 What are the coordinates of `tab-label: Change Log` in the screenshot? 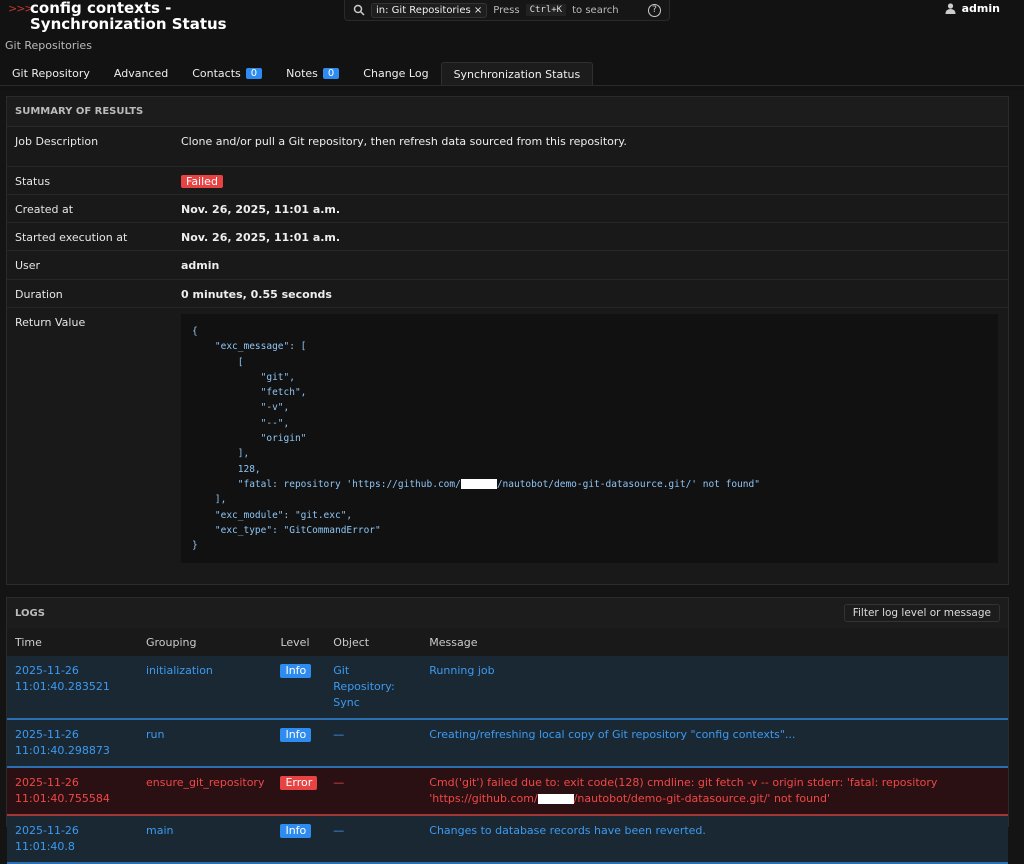 It's located at (396, 73).